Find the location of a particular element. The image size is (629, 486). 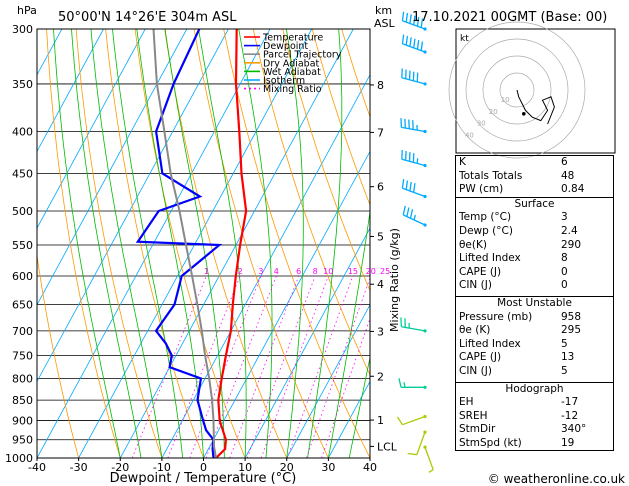

surface-row: CIN (J) 0 is located at coordinates (513, 285).